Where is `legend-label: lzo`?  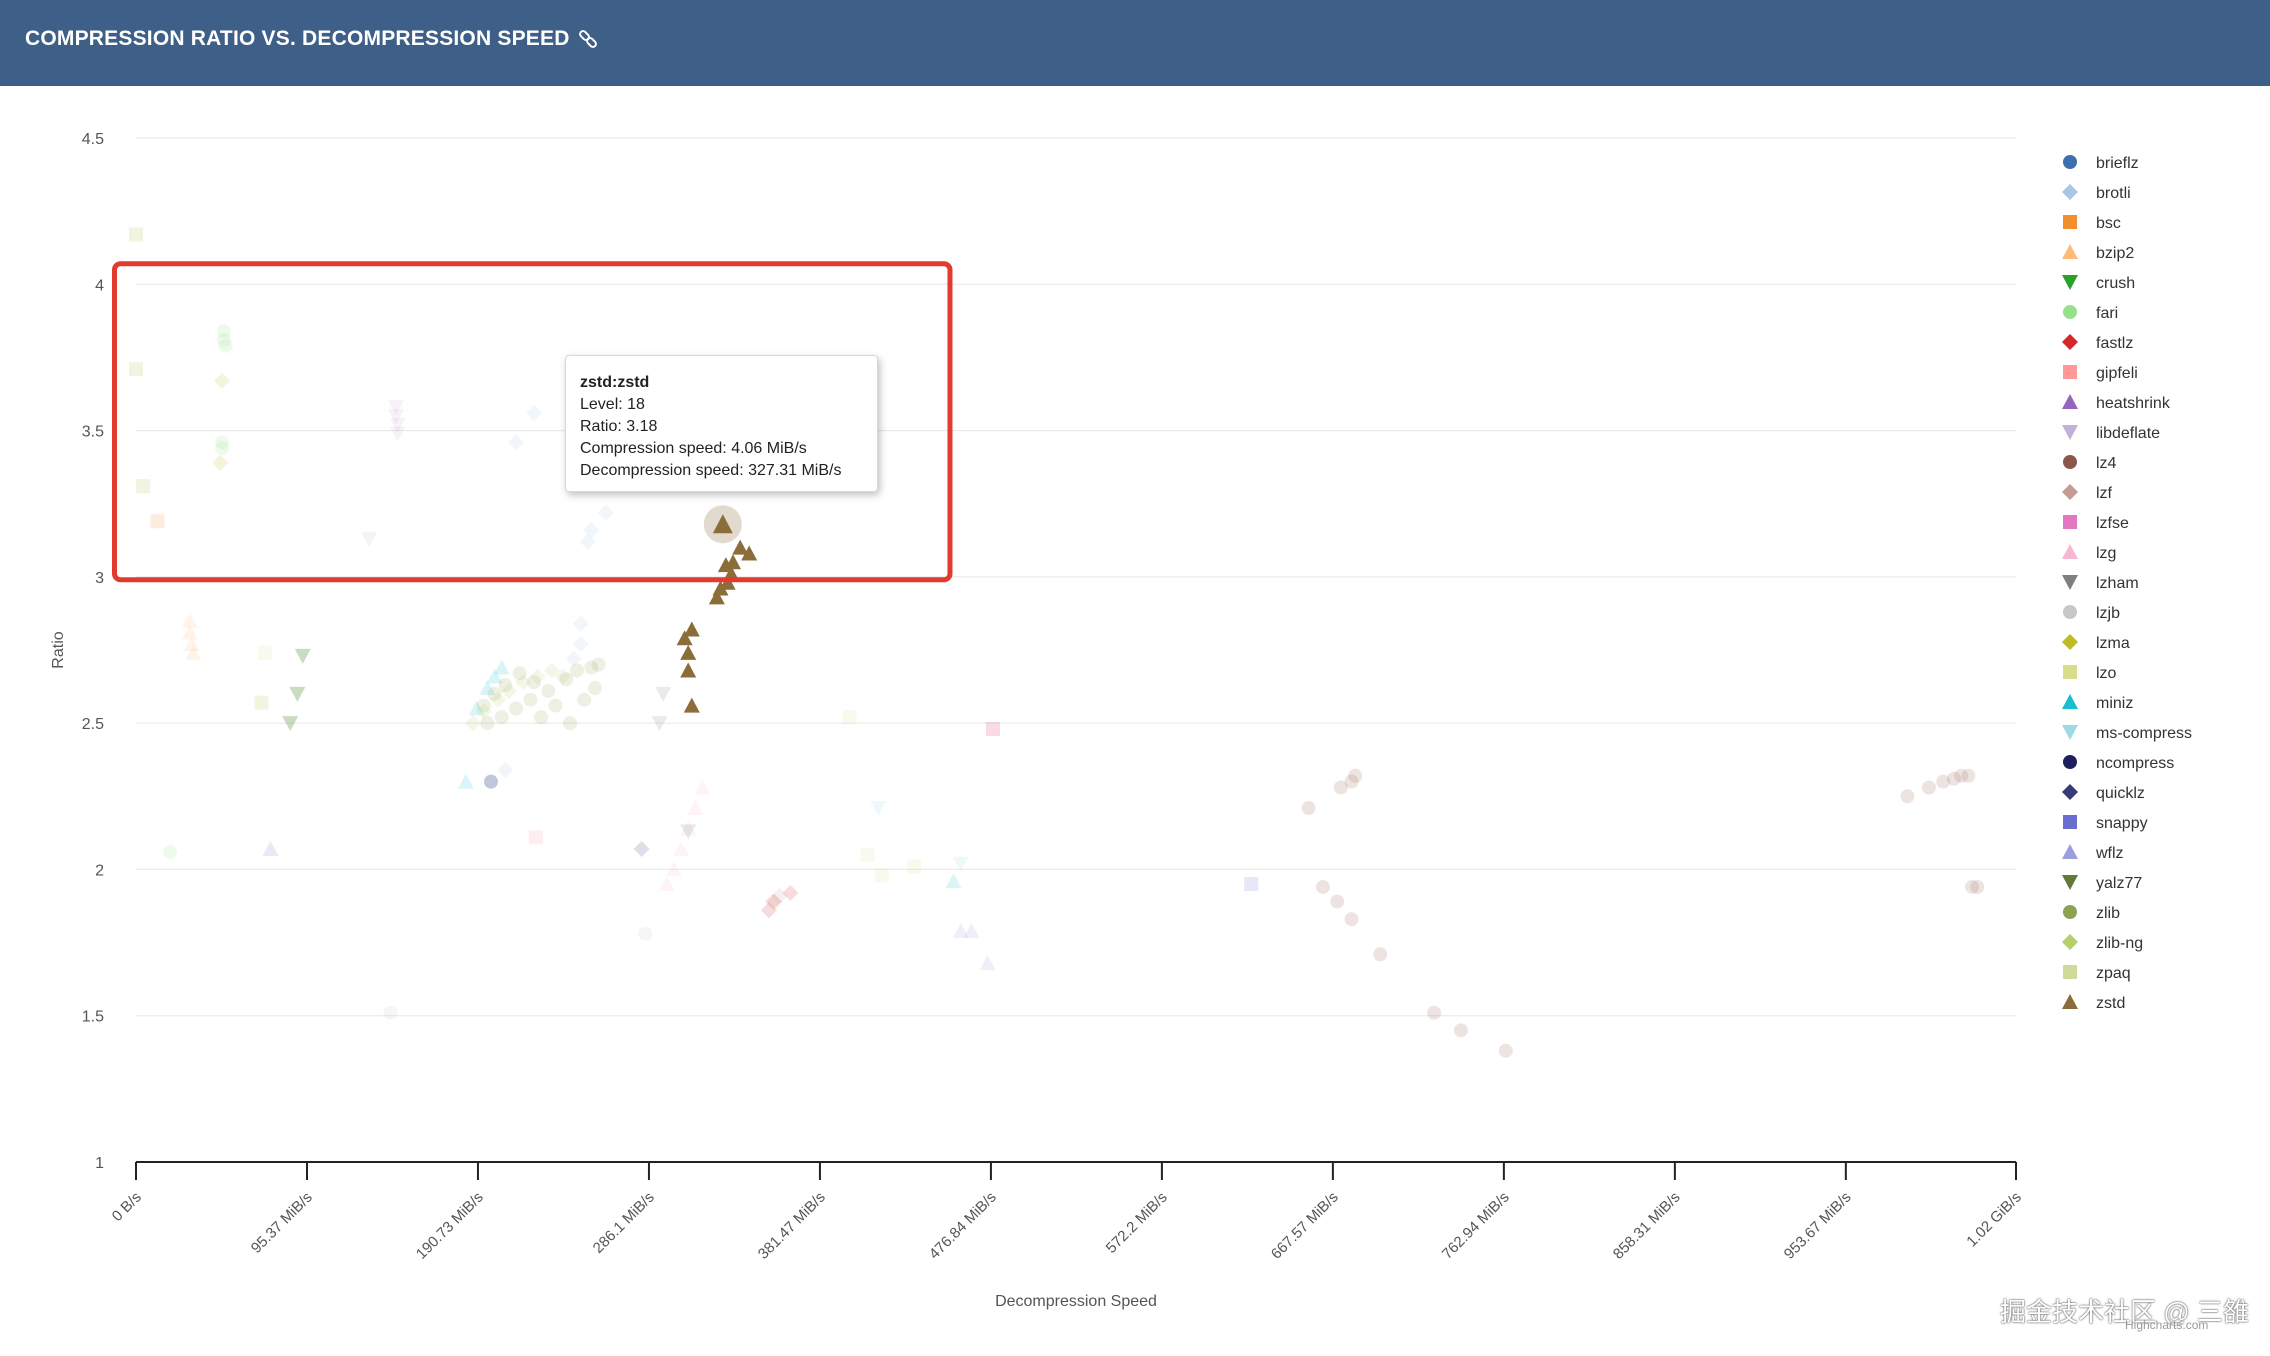
legend-label: lzo is located at coordinates (2106, 673).